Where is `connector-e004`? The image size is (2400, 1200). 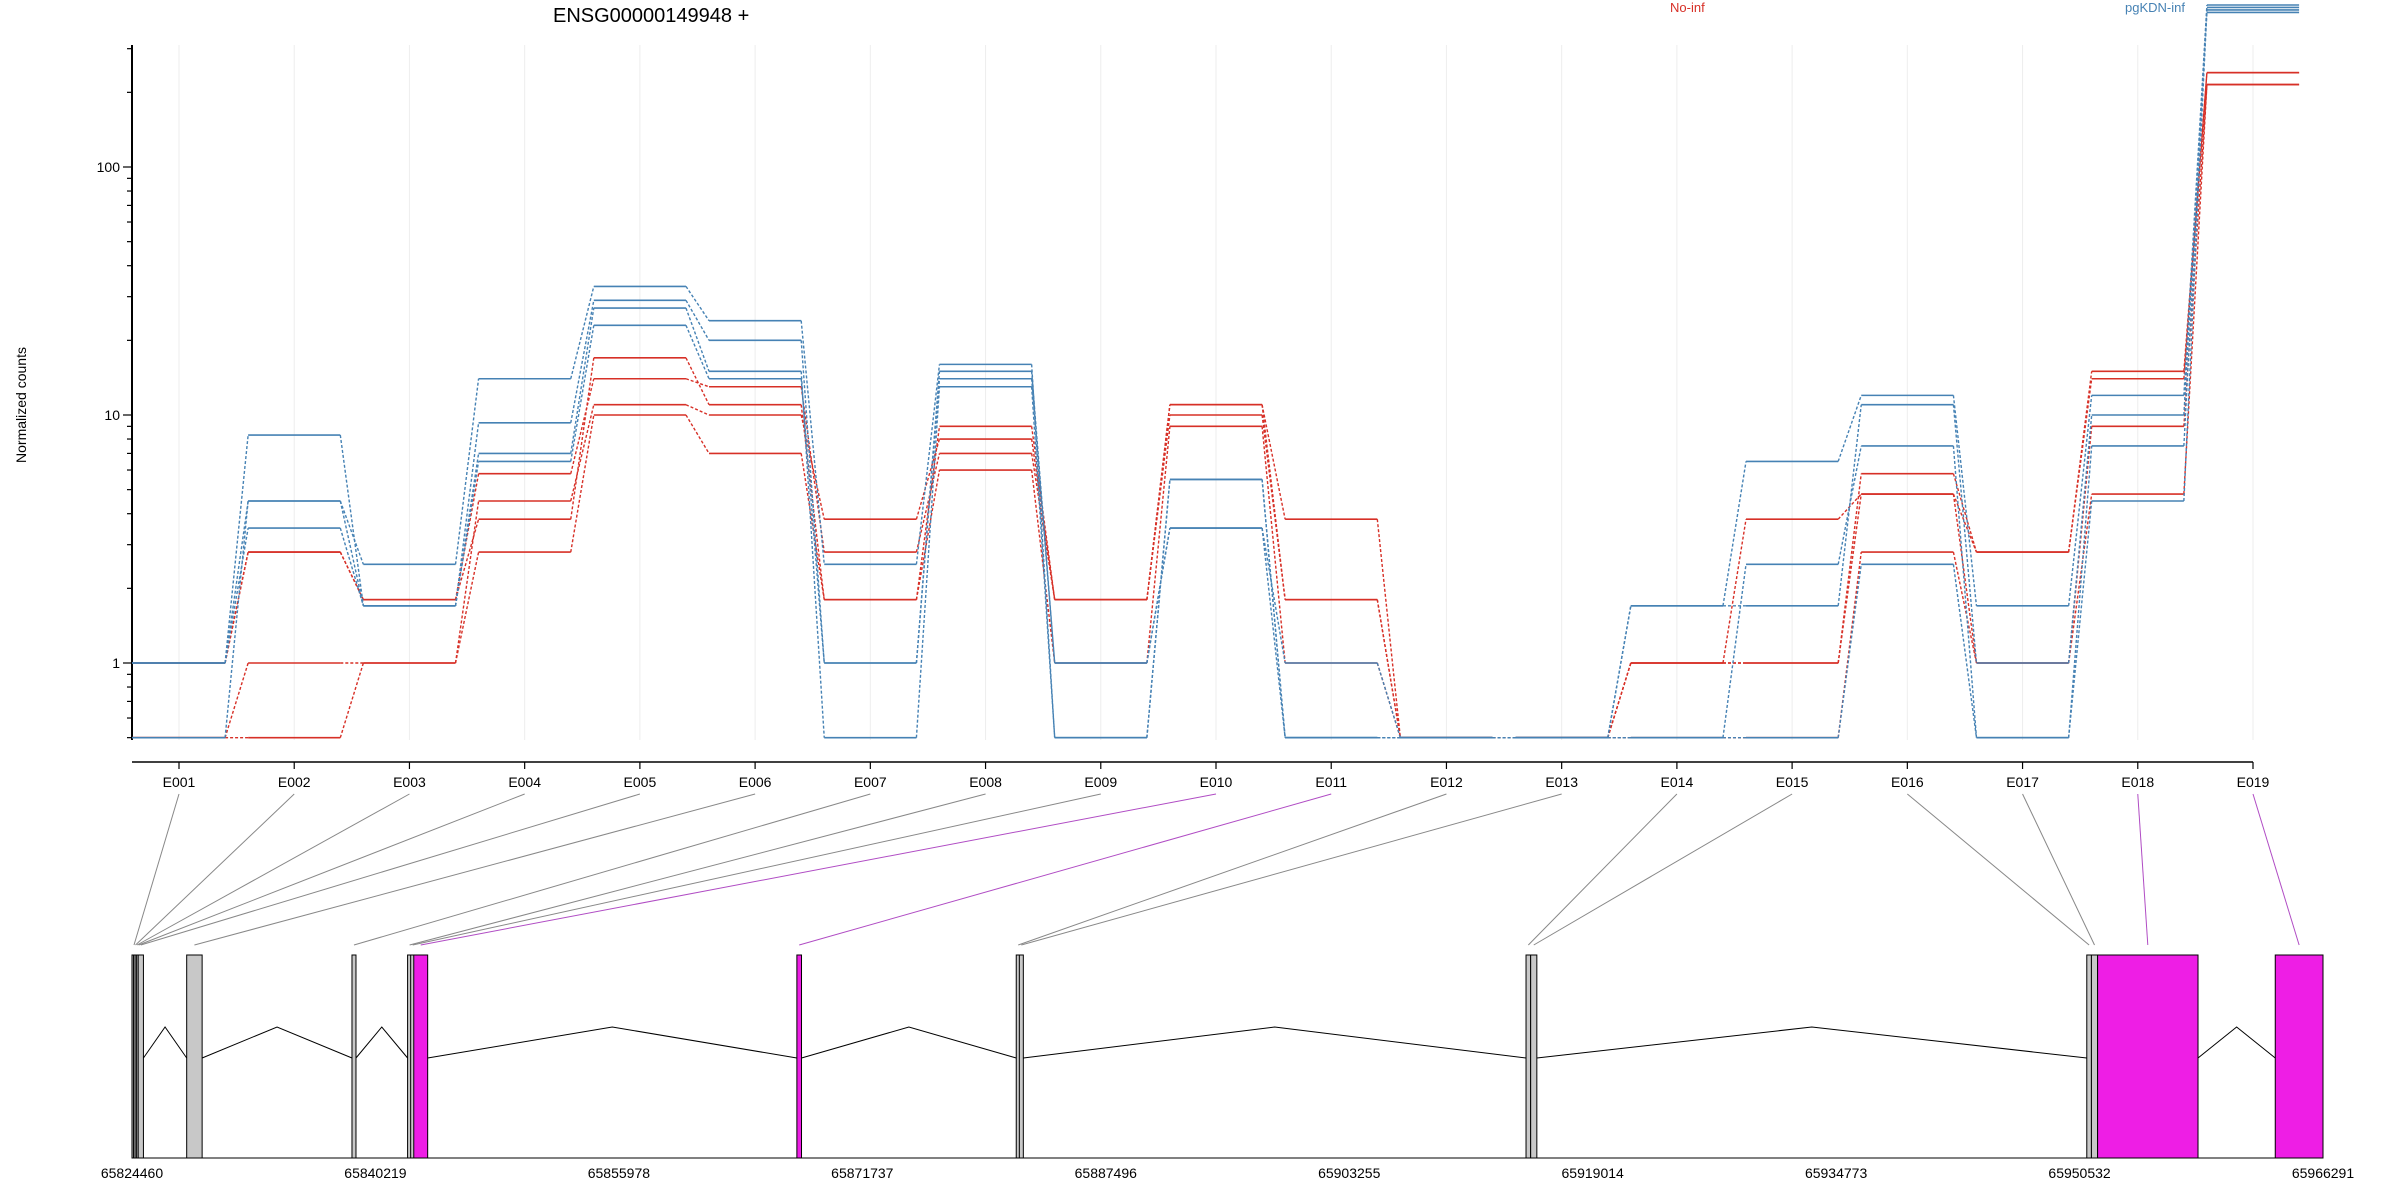
connector-e004 is located at coordinates (331, 869).